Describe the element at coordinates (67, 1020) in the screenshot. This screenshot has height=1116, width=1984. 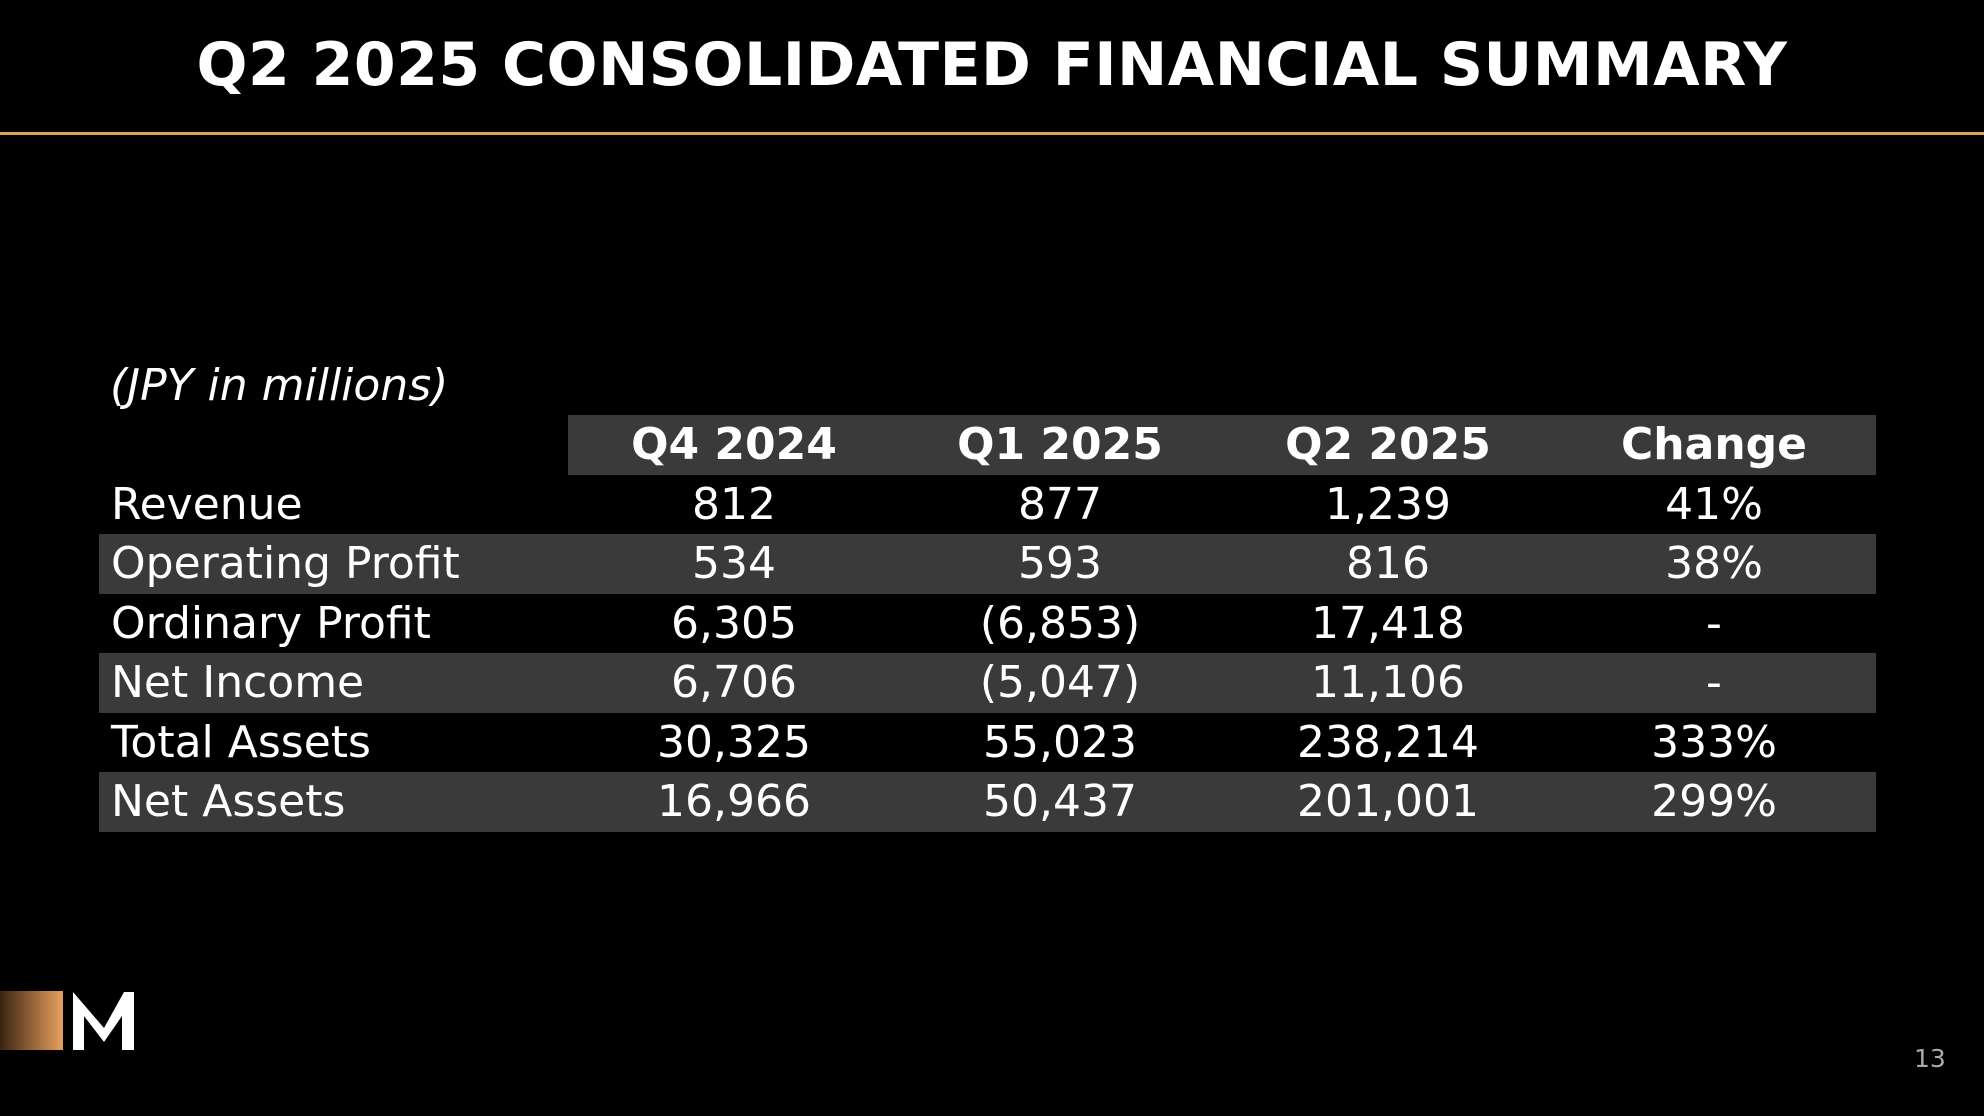
I see `logo` at that location.